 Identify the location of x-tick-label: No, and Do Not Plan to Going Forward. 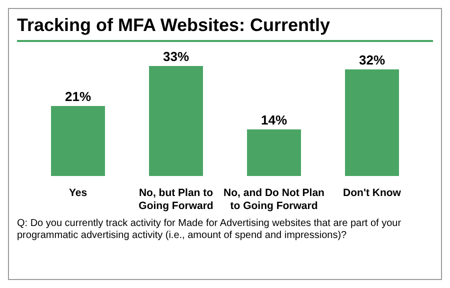
(274, 199).